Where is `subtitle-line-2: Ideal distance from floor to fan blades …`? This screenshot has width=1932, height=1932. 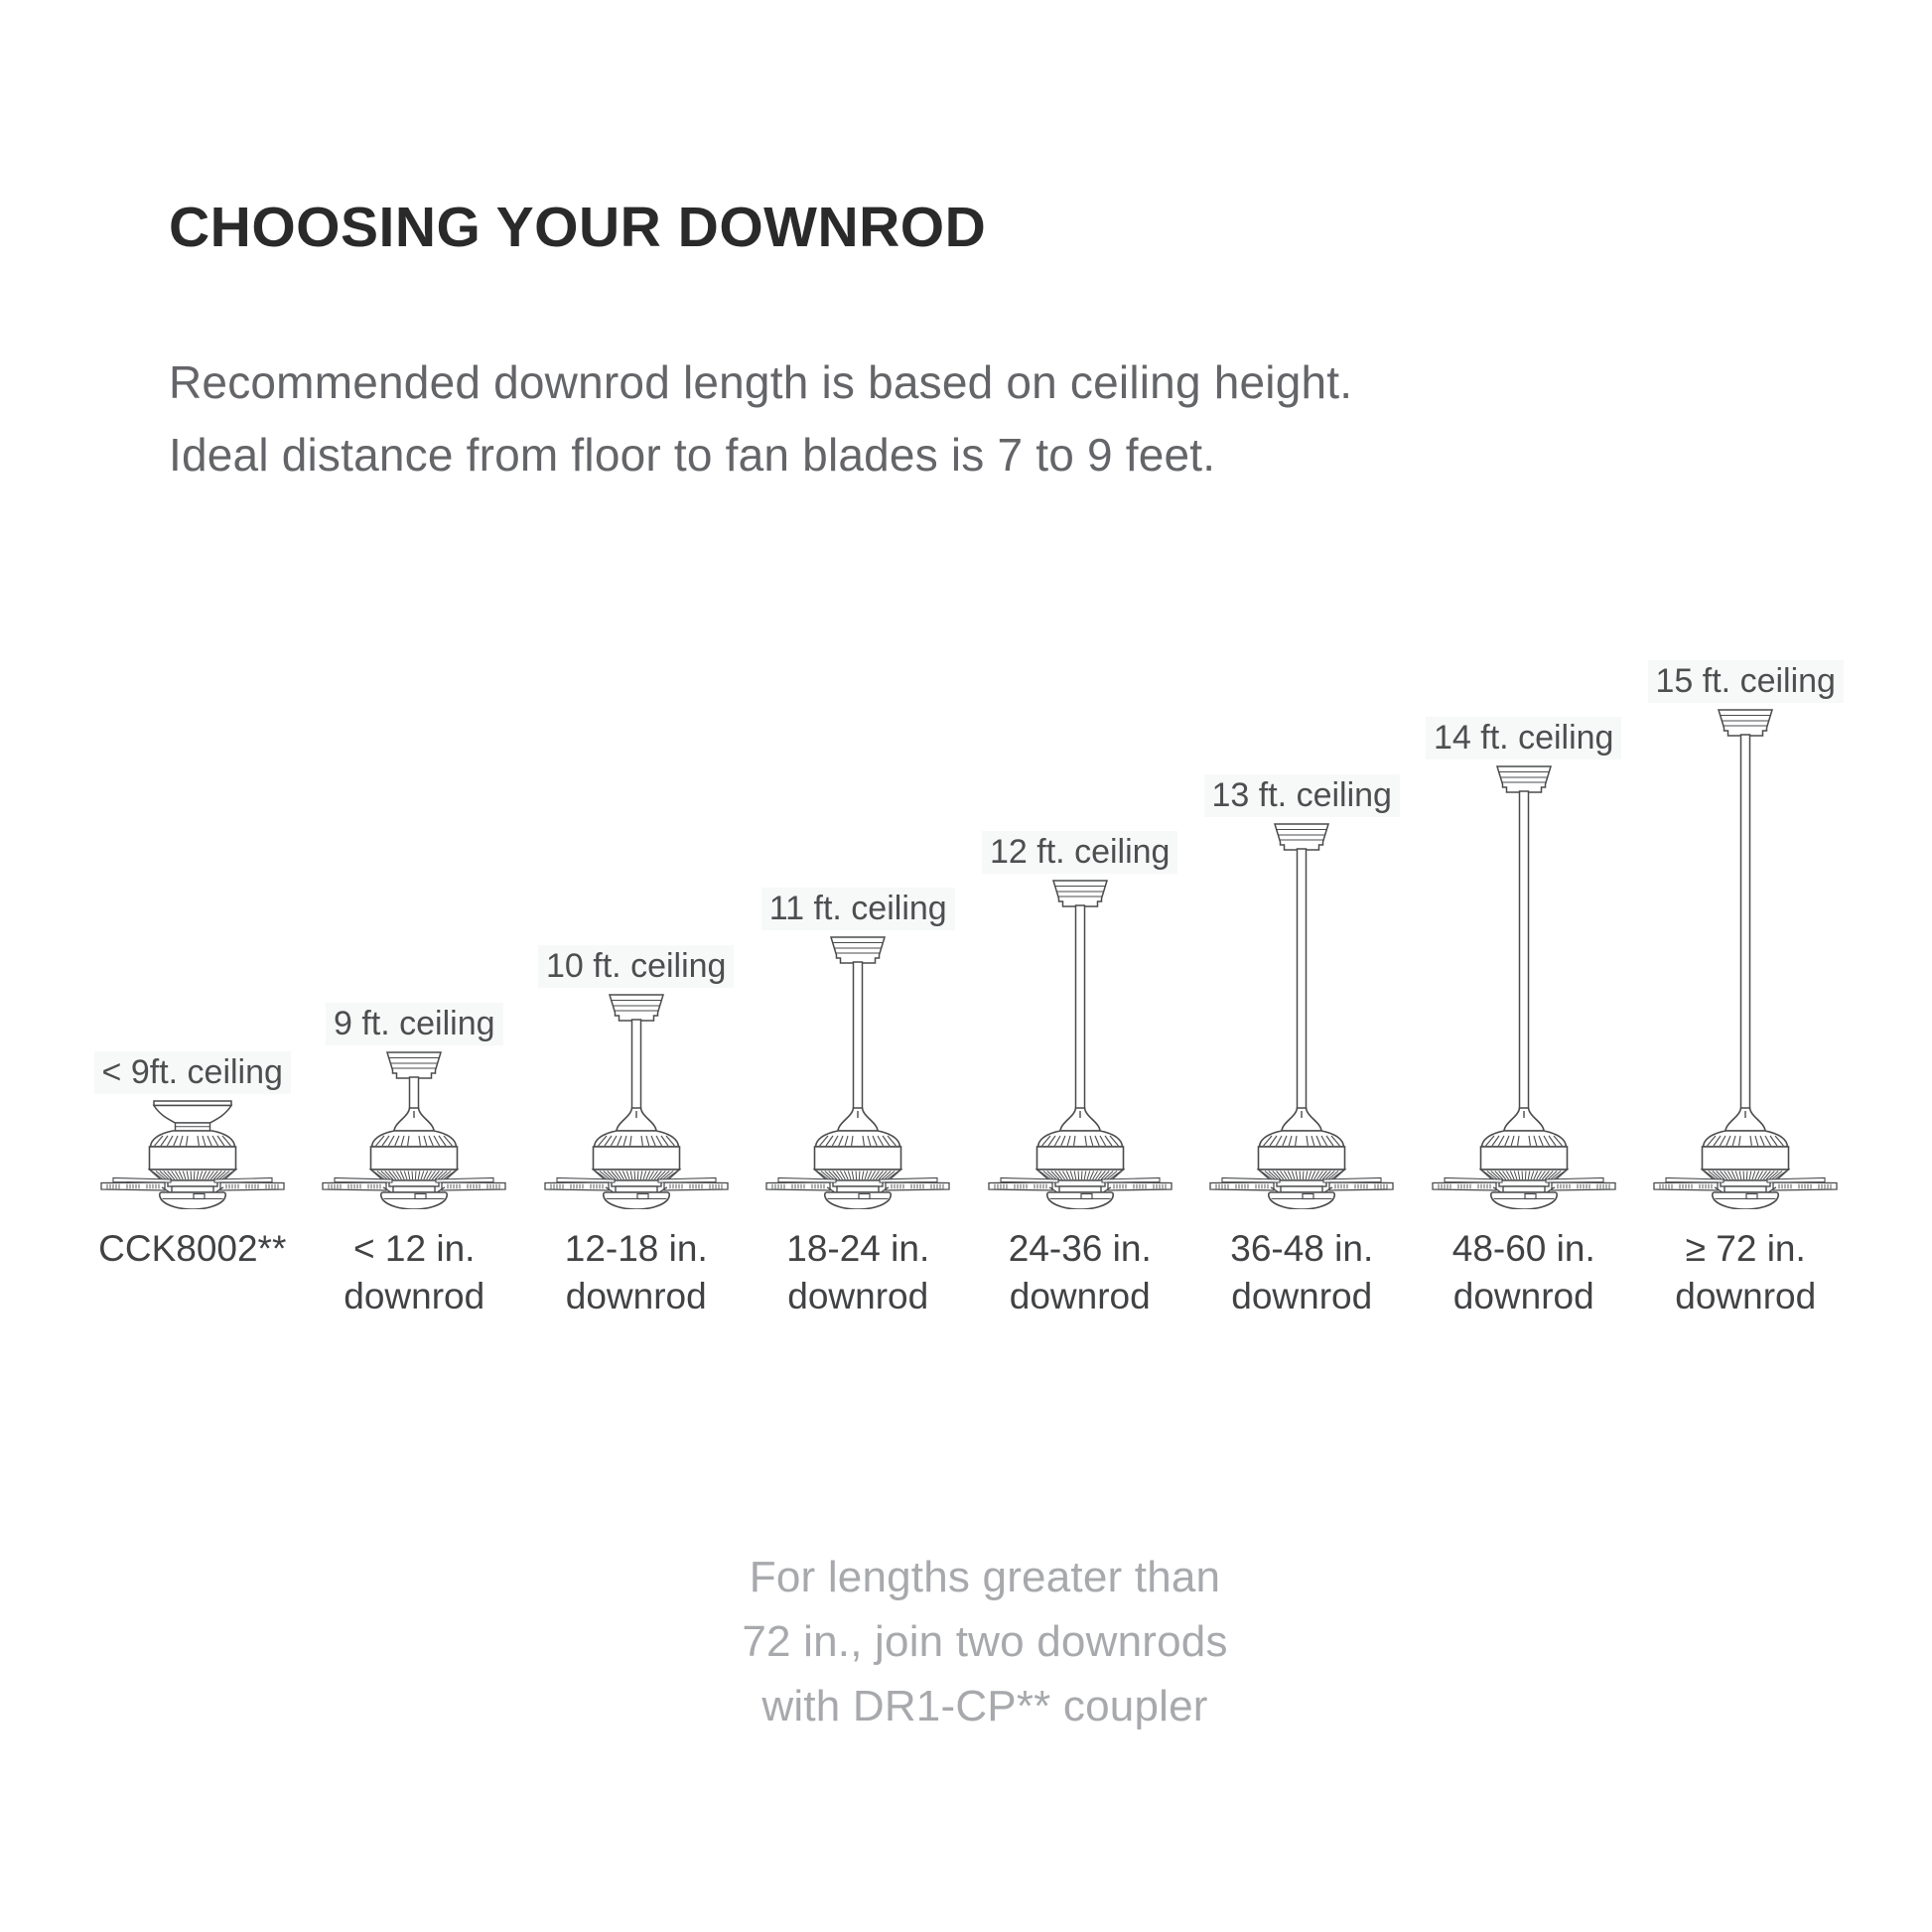
subtitle-line-2: Ideal distance from floor to fan blades … is located at coordinates (692, 455).